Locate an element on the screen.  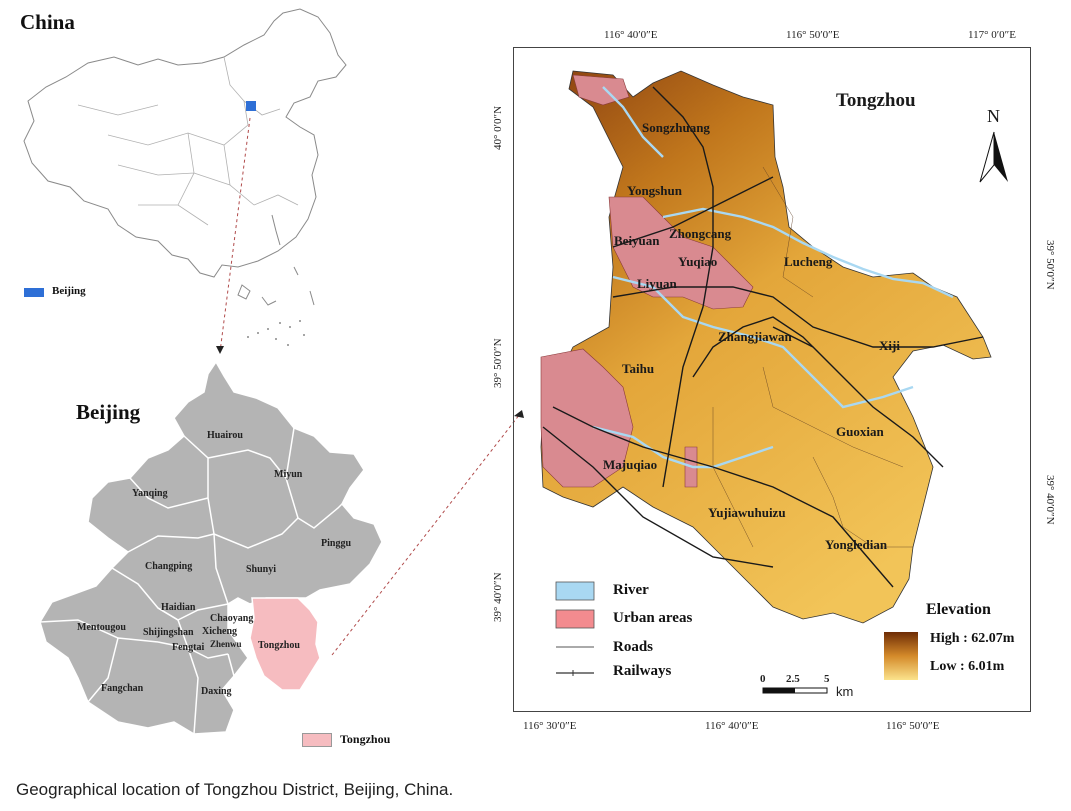
tongzhou-legend-label: Tongzhou is located at coordinates (365, 739).